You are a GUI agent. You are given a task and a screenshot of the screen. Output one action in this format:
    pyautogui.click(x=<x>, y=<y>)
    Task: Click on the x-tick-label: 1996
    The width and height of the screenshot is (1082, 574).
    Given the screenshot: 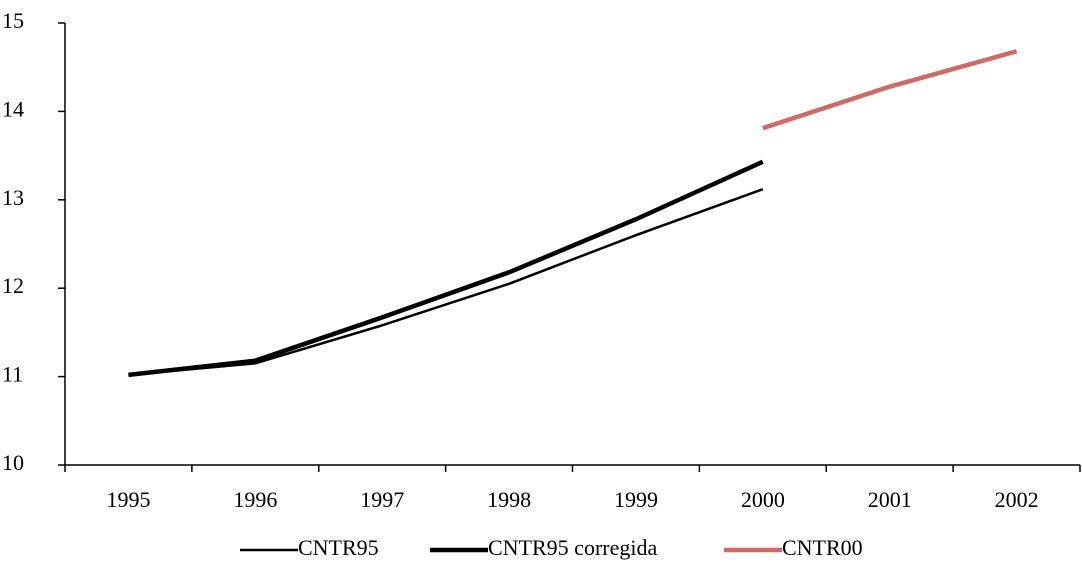 What is the action you would take?
    pyautogui.click(x=255, y=499)
    